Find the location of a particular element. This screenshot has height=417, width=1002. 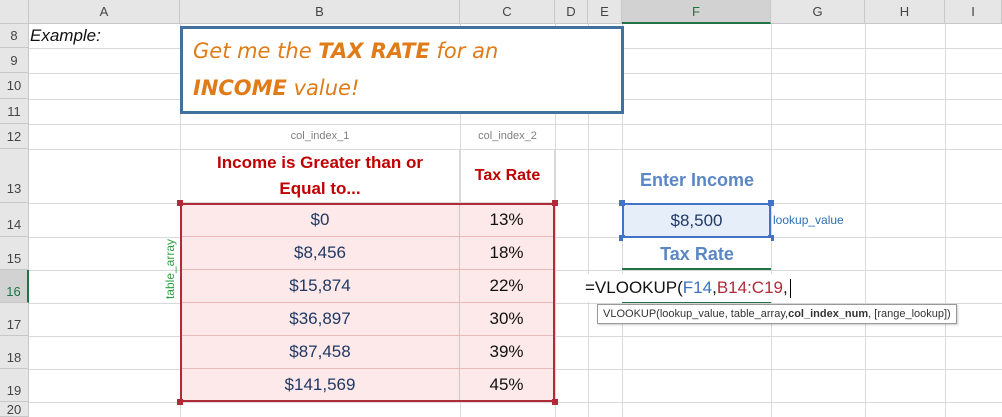

rate-cell: 45% is located at coordinates (507, 385).